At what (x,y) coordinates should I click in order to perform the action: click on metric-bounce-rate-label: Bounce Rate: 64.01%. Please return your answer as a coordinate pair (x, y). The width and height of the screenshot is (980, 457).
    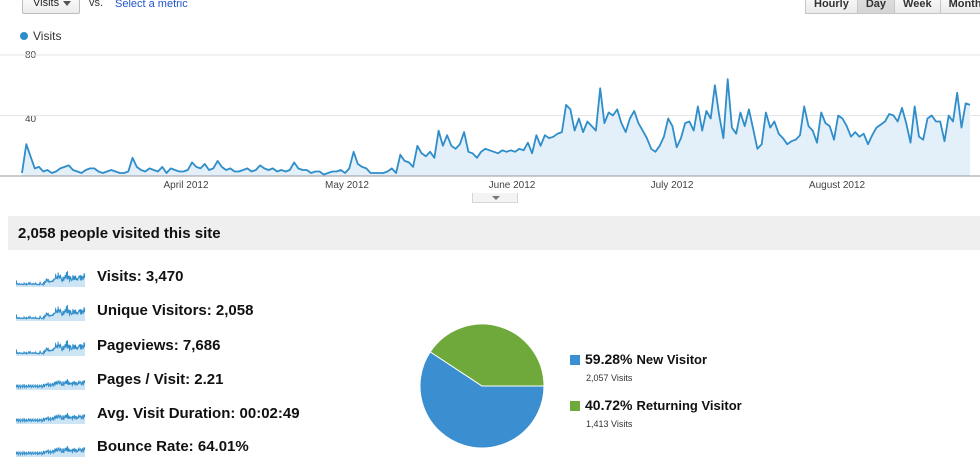
    Looking at the image, I should click on (173, 446).